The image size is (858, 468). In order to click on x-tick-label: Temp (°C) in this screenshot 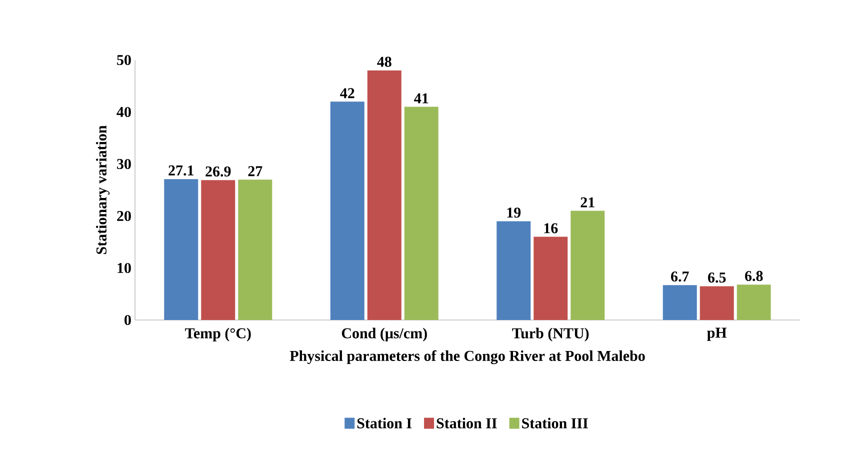, I will do `click(218, 335)`.